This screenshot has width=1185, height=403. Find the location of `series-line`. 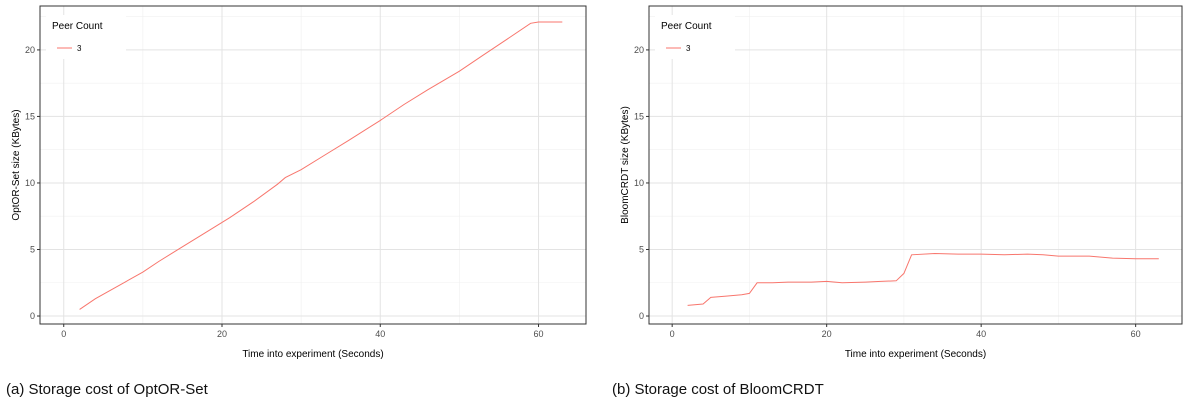

series-line is located at coordinates (923, 279).